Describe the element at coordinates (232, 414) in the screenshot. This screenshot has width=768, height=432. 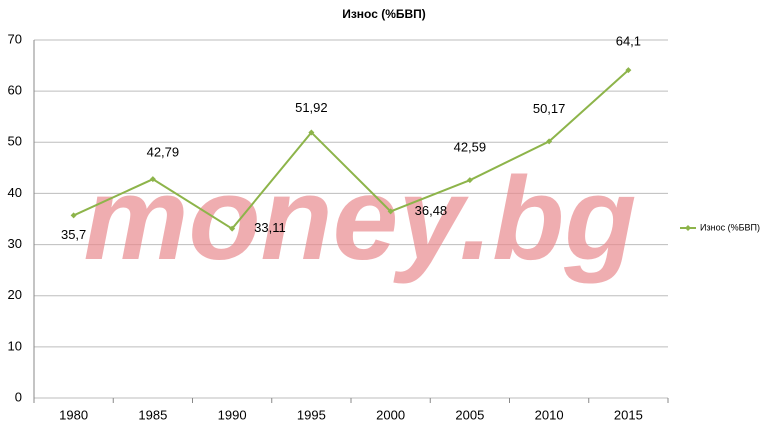
I see `x-tick-label: 1990` at that location.